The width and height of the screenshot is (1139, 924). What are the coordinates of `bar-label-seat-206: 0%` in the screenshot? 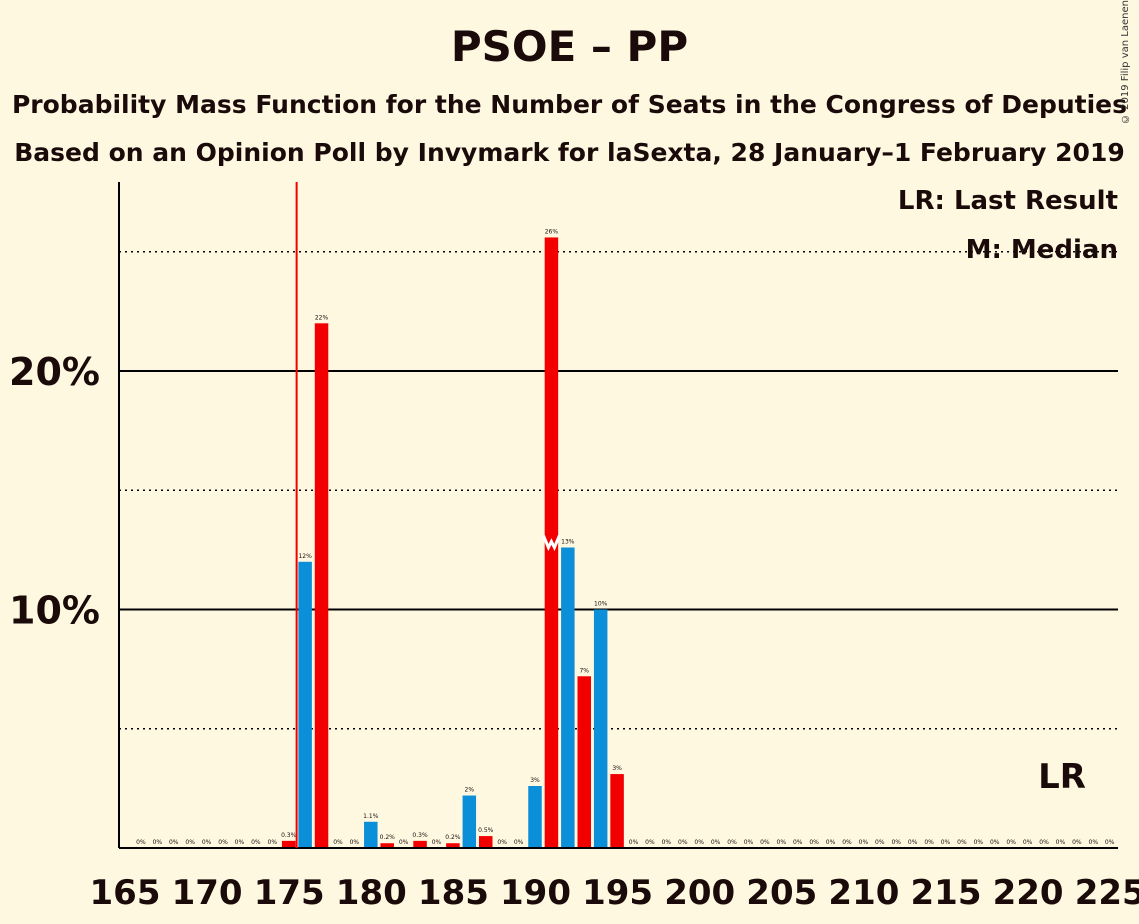 It's located at (798, 842).